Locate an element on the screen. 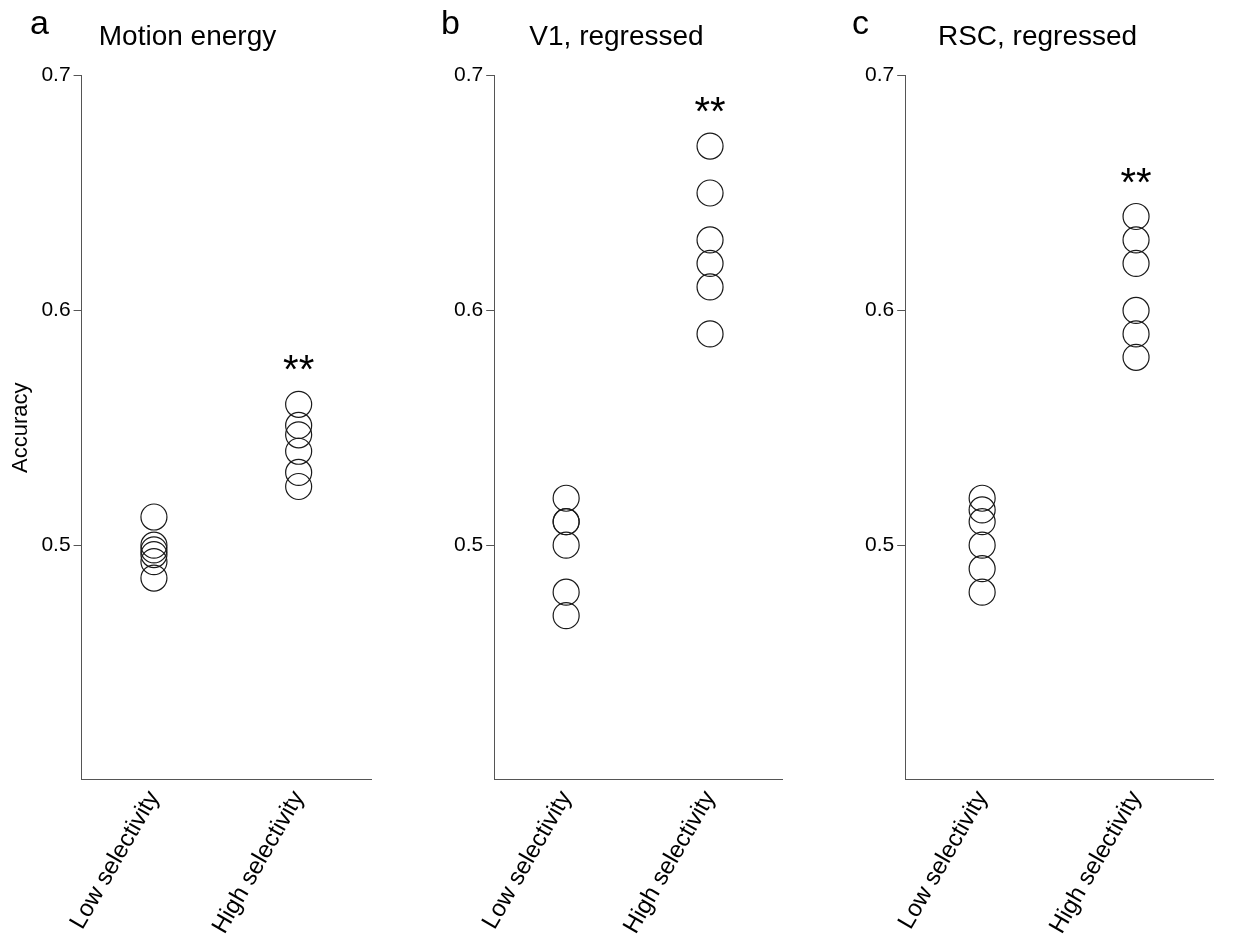  chart-title: Motion energy is located at coordinates (187, 35).